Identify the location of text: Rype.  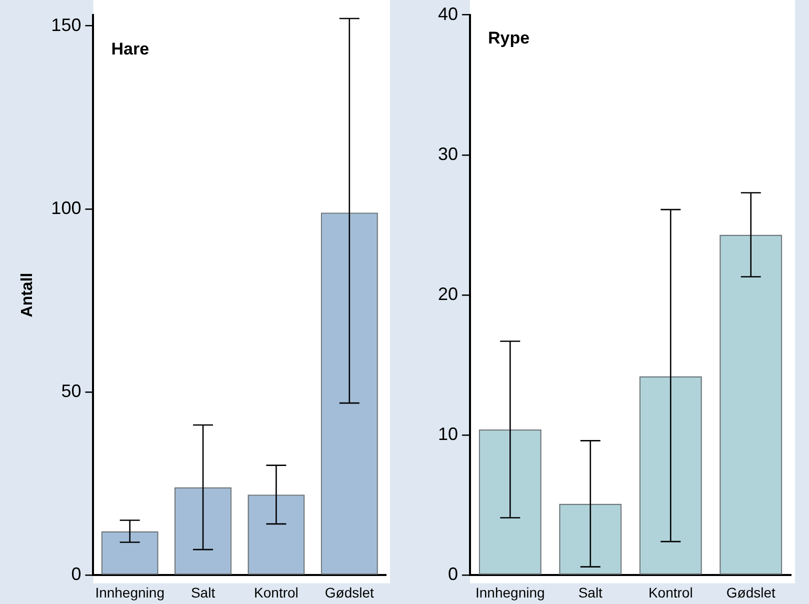
(509, 38).